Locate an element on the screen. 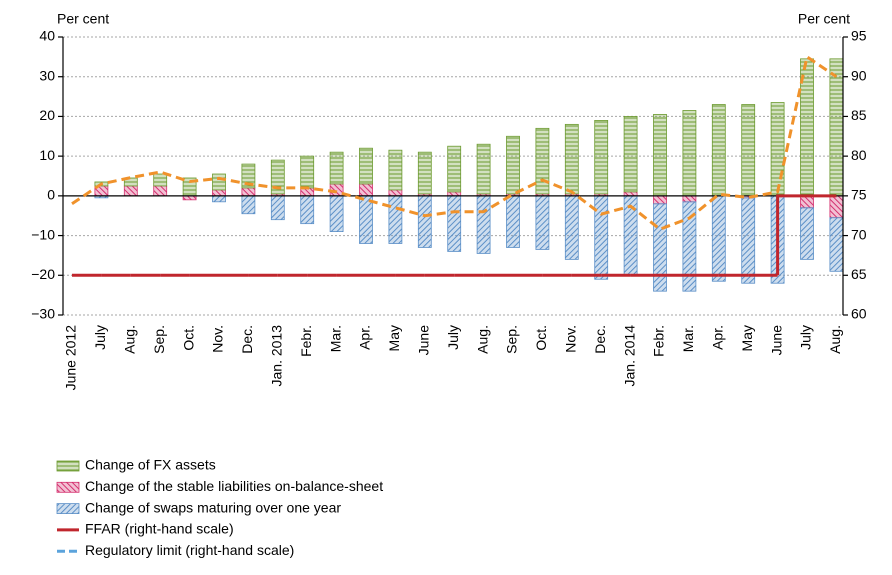 The height and width of the screenshot is (575, 892). y2-tick-label: 75 is located at coordinates (859, 195).